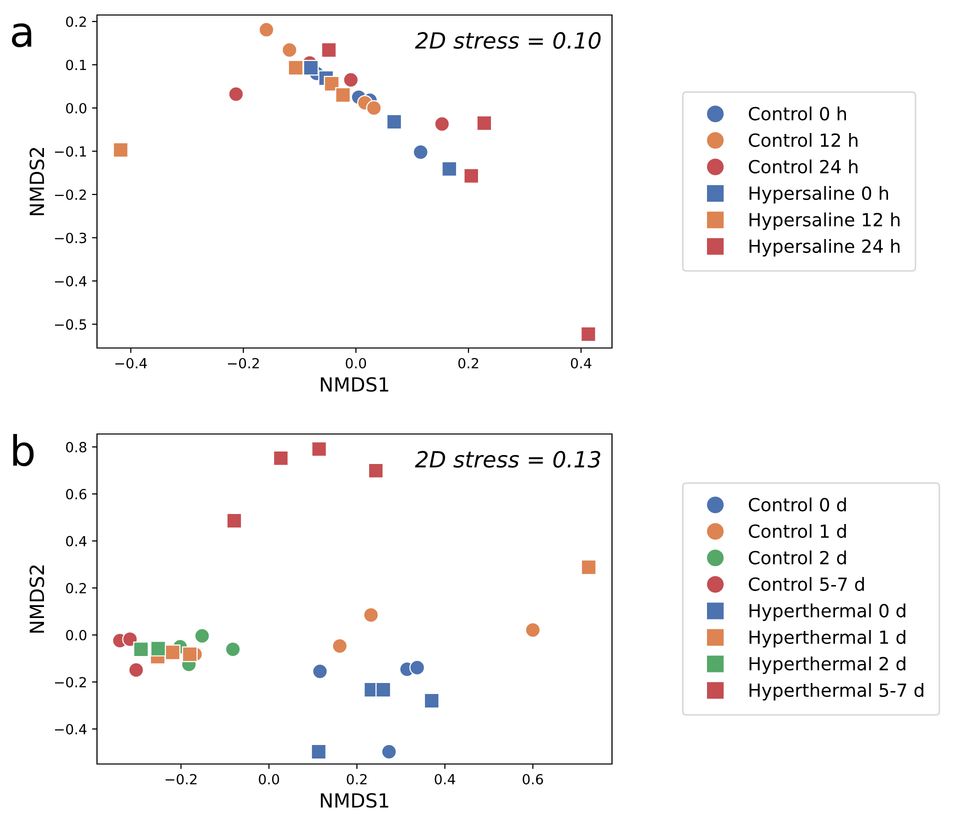 The width and height of the screenshot is (965, 818). I want to click on legend-label: Hypersaline 0 h, so click(819, 195).